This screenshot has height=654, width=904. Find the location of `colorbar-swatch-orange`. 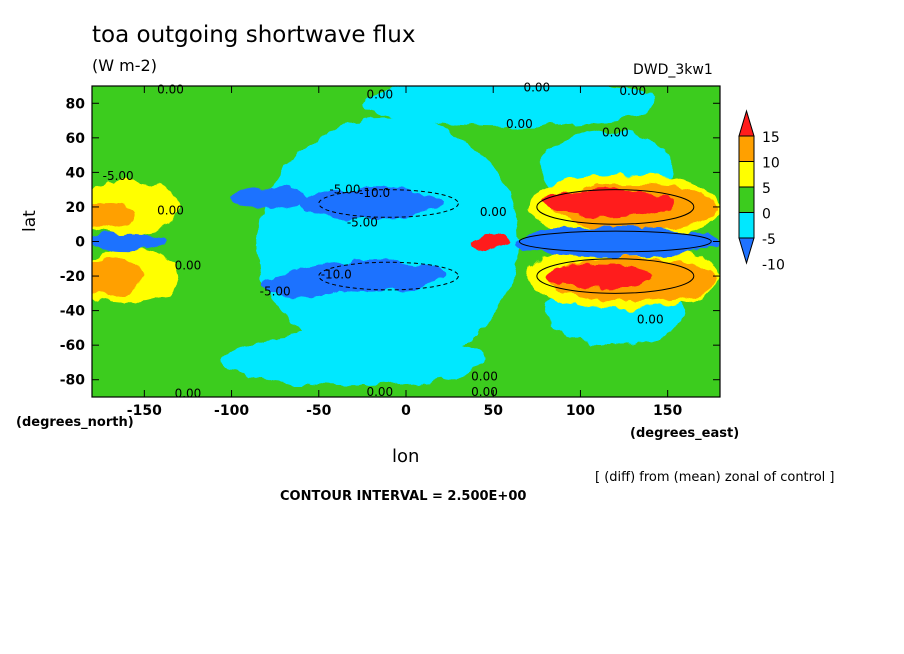

colorbar-swatch-orange is located at coordinates (746, 148).